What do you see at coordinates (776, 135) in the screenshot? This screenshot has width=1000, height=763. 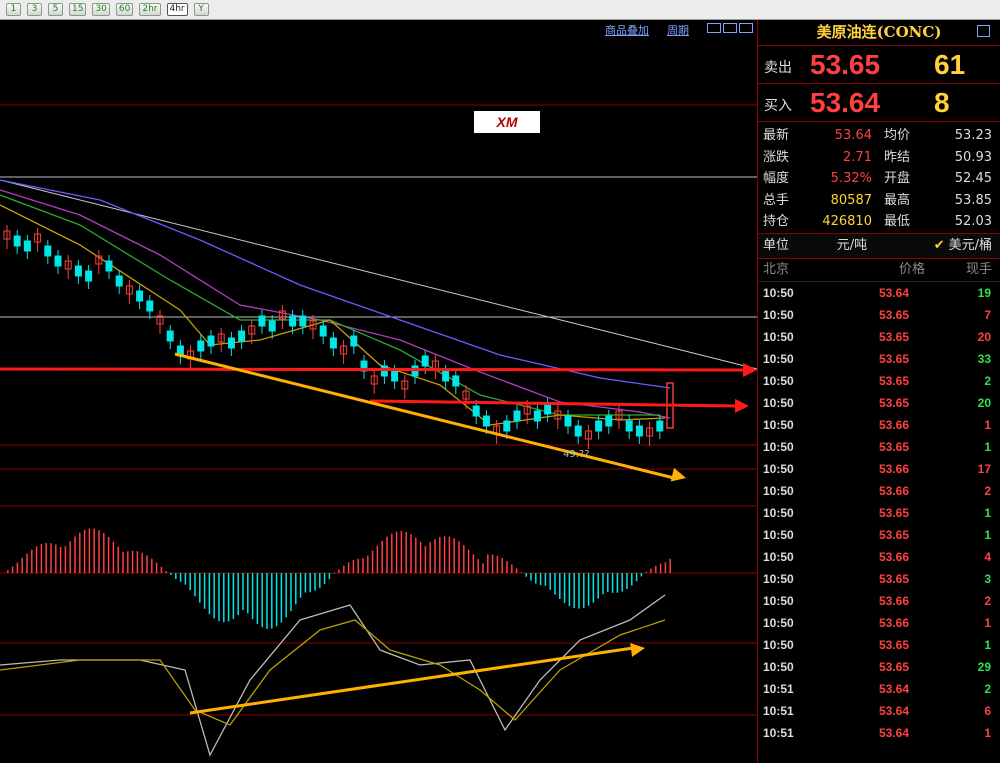 I see `stat-label: 最新` at bounding box center [776, 135].